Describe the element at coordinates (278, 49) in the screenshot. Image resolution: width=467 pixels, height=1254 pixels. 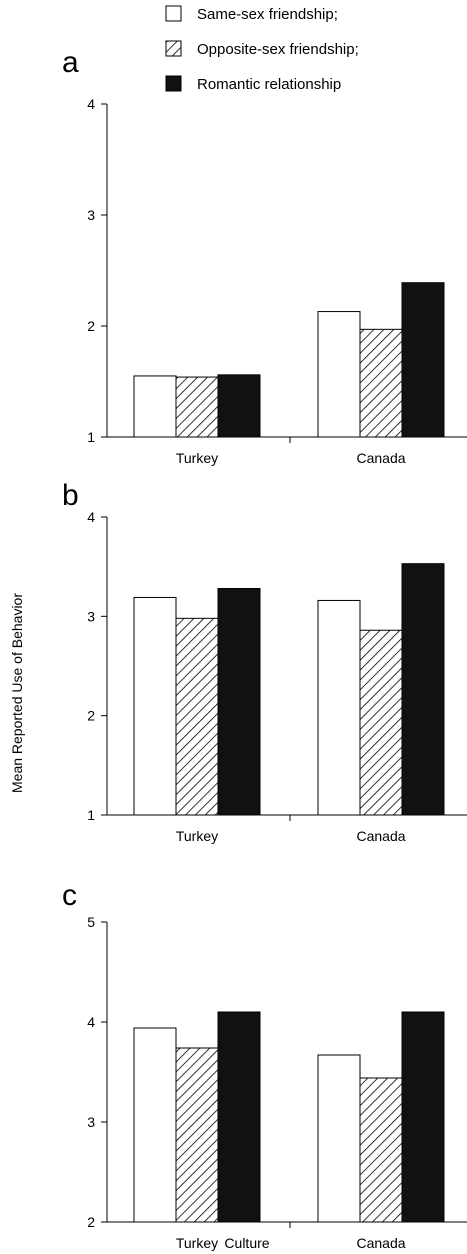
I see `legend-label-opposite-sex: Opposite-sex friendship;` at that location.